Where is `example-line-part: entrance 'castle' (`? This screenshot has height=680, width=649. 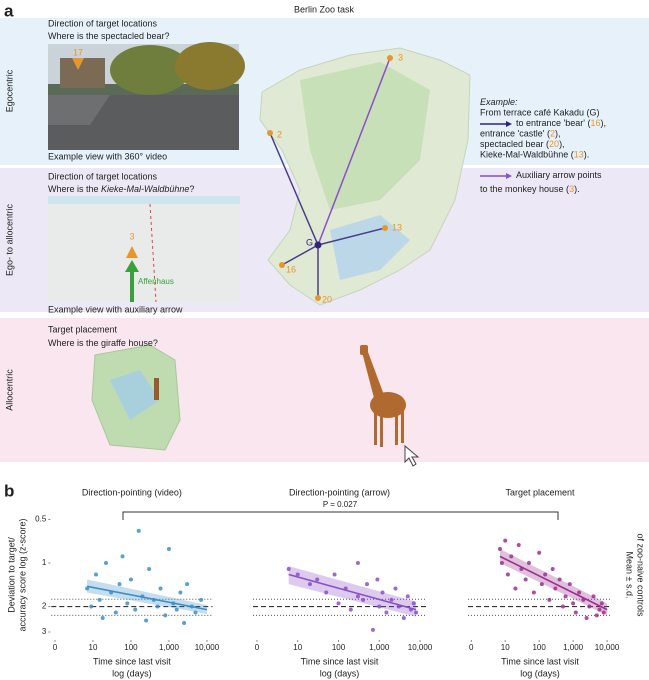
example-line-part: entrance 'castle' ( is located at coordinates (515, 134).